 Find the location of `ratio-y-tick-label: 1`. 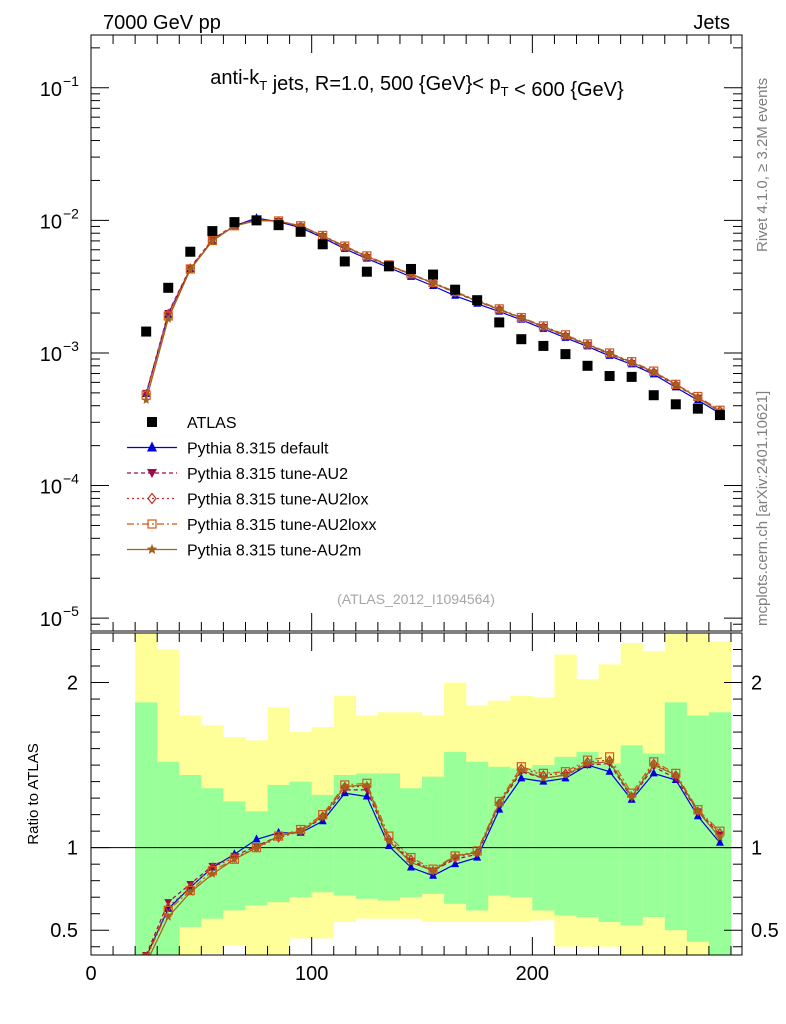

ratio-y-tick-label: 1 is located at coordinates (72, 849).